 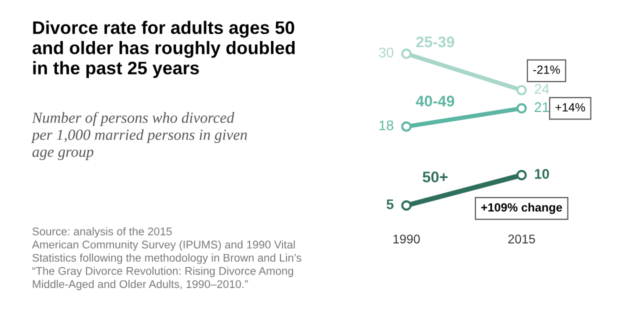 What do you see at coordinates (435, 177) in the screenshot?
I see `series-label: 50+` at bounding box center [435, 177].